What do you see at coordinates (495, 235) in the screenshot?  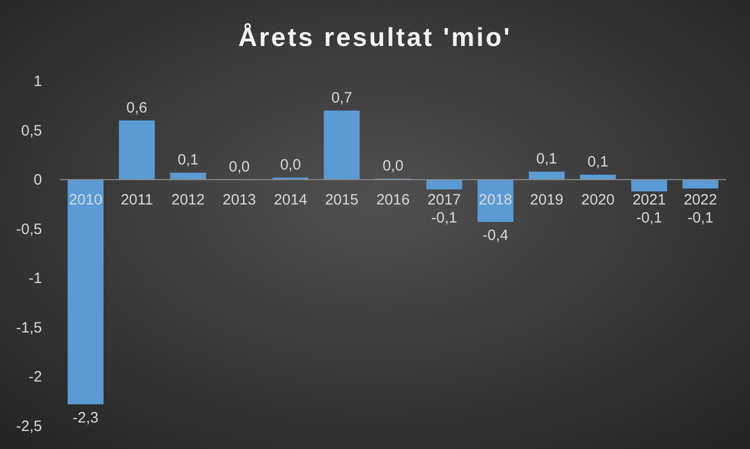 I see `data-label: -0,4` at bounding box center [495, 235].